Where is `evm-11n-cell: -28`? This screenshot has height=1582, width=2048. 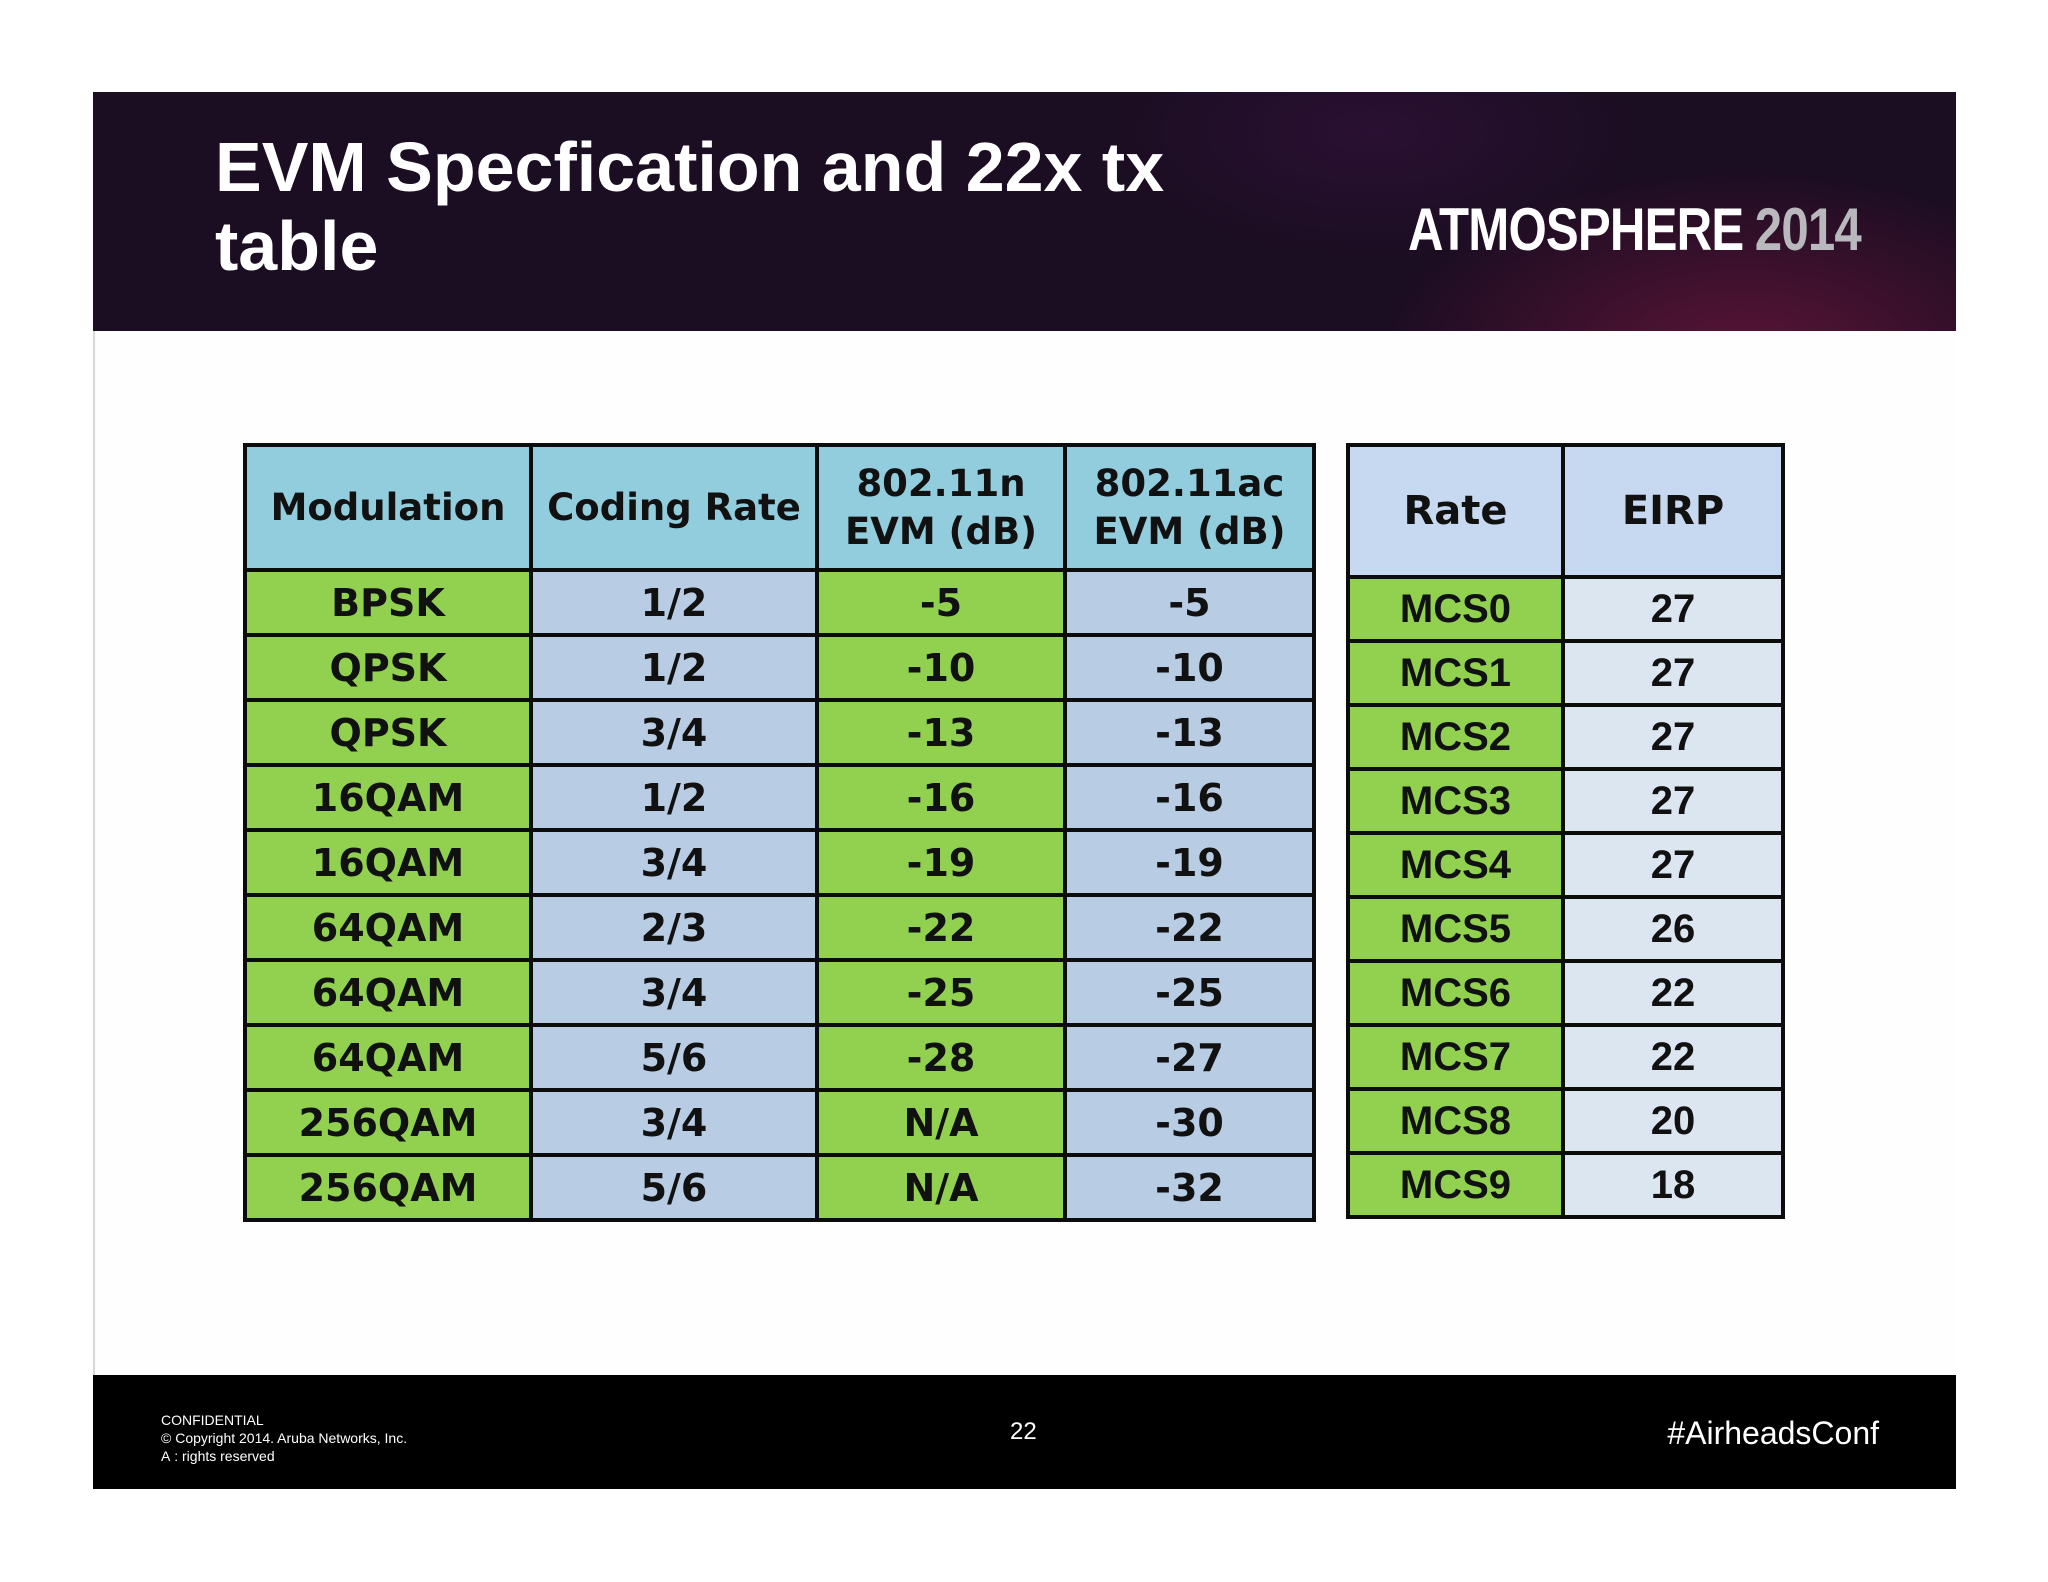
evm-11n-cell: -28 is located at coordinates (941, 1057).